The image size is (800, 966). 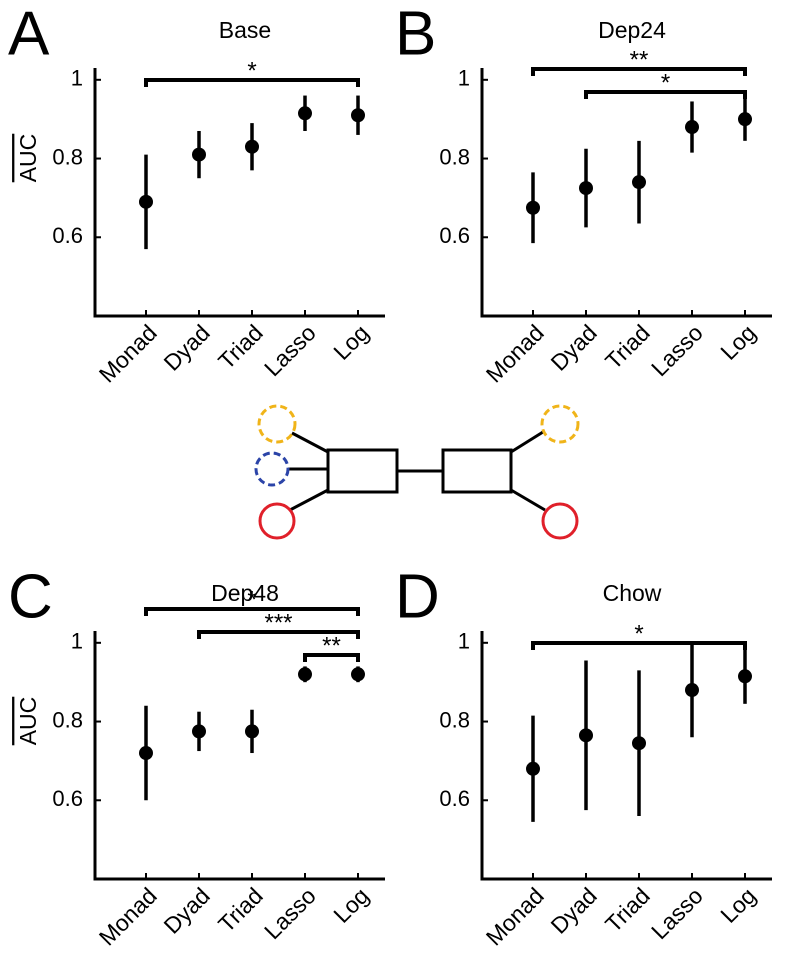 I want to click on significance-label: ***, so click(x=278, y=622).